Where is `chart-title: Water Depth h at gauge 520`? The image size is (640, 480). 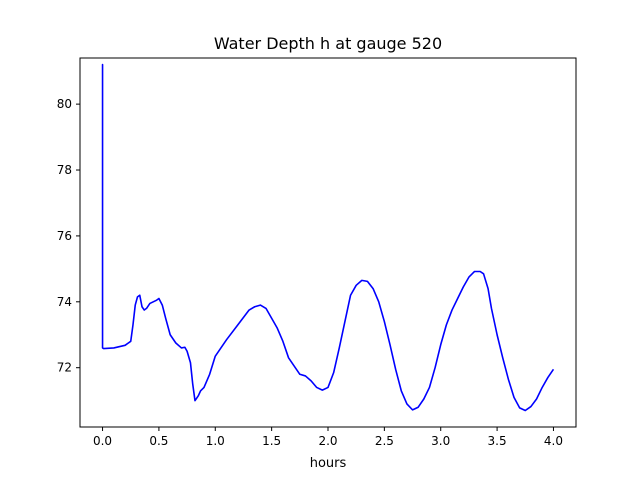
chart-title: Water Depth h at gauge 520 is located at coordinates (328, 43).